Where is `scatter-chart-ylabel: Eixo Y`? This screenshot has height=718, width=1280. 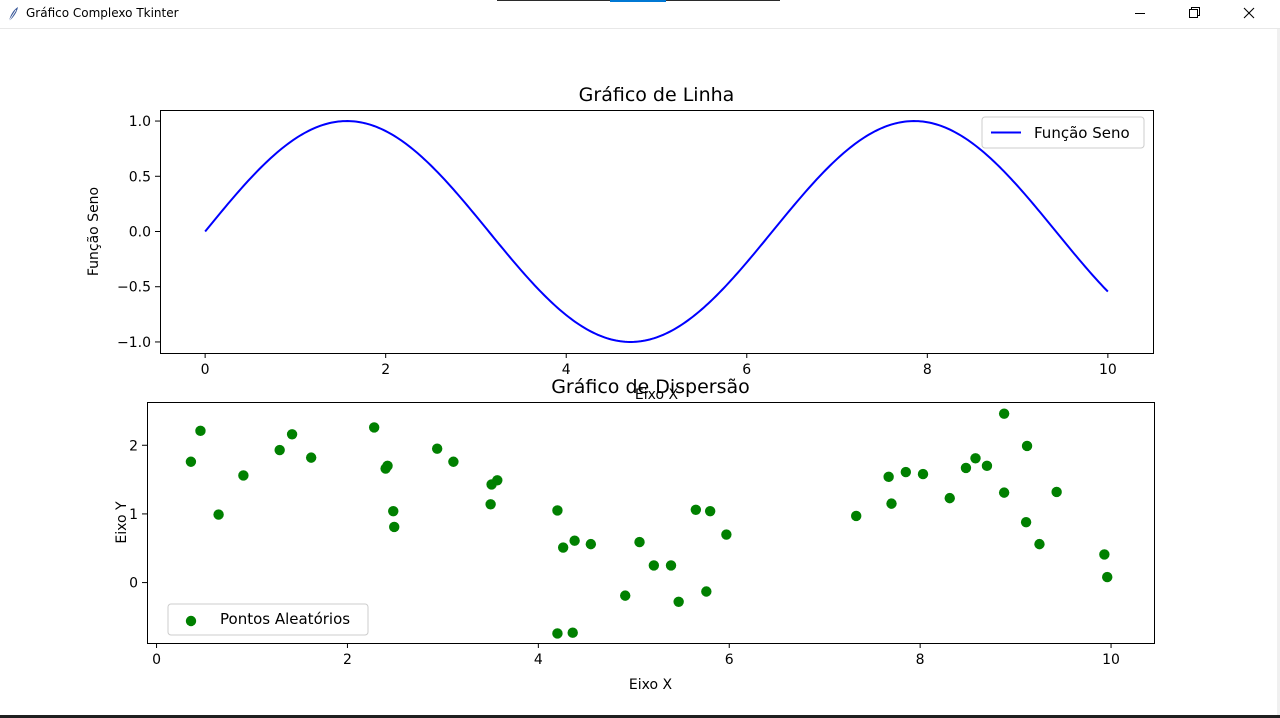 scatter-chart-ylabel: Eixo Y is located at coordinates (122, 522).